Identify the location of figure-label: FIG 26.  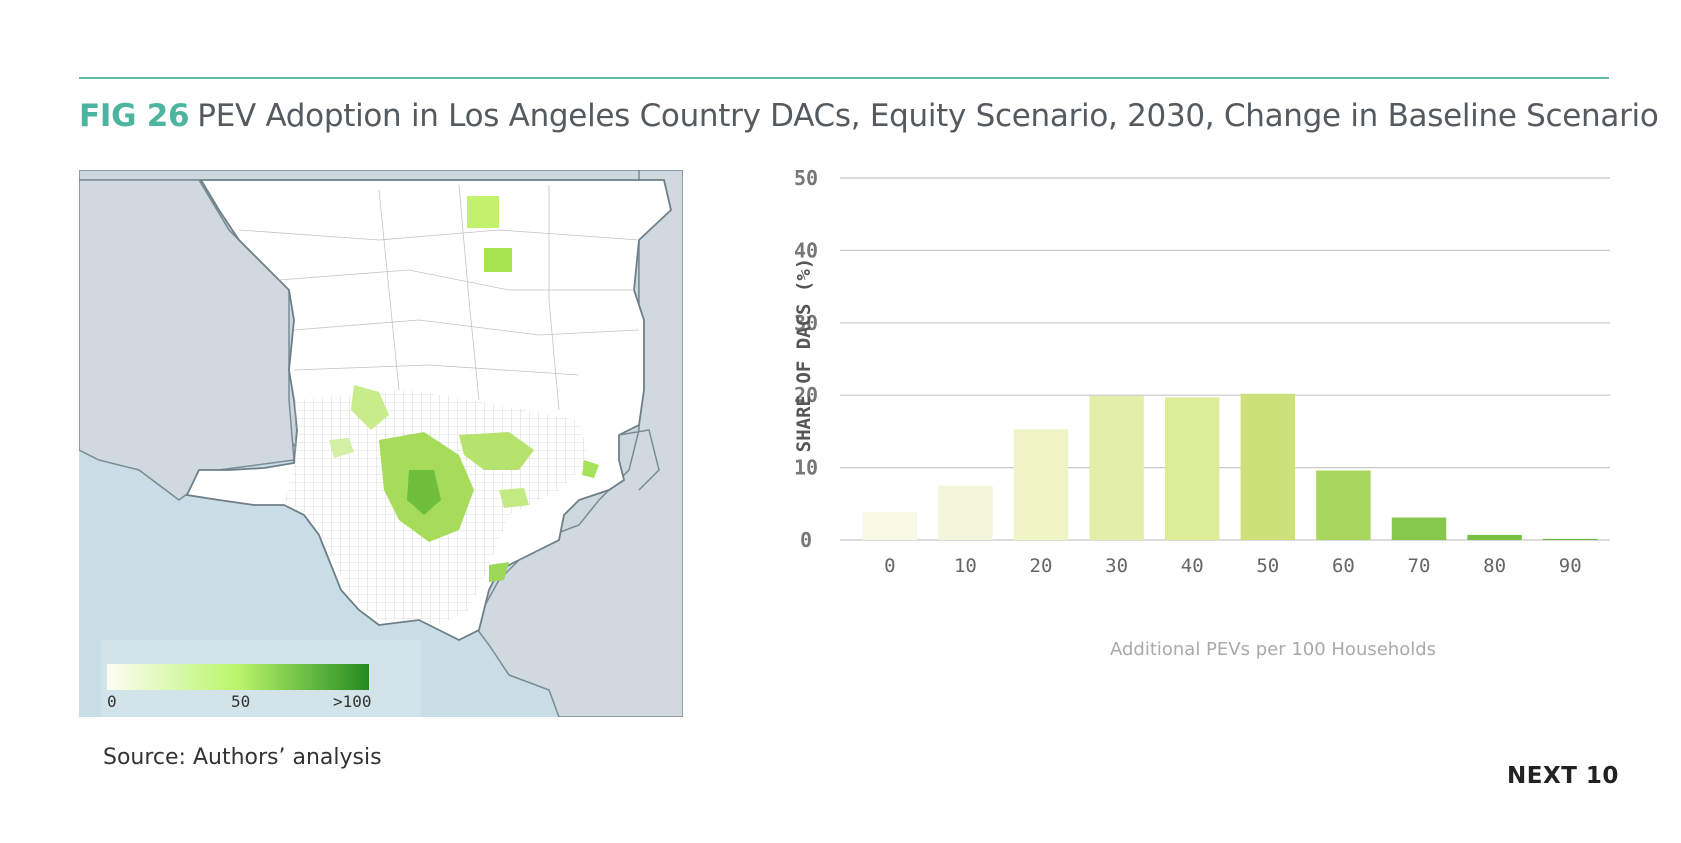
(134, 116).